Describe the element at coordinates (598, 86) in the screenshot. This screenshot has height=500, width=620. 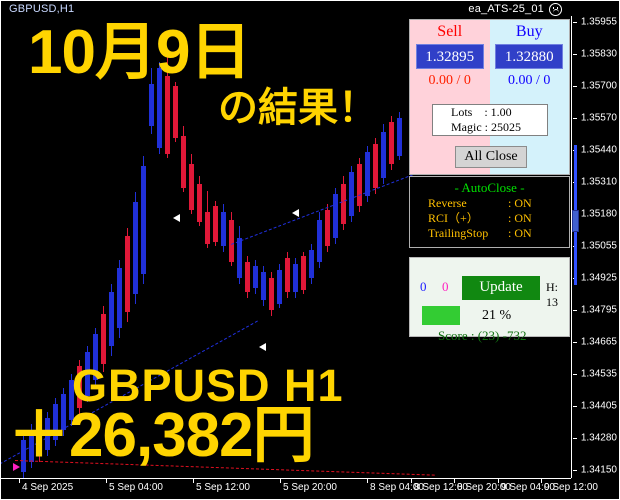
I see `price-tick-label: 1.35700` at that location.